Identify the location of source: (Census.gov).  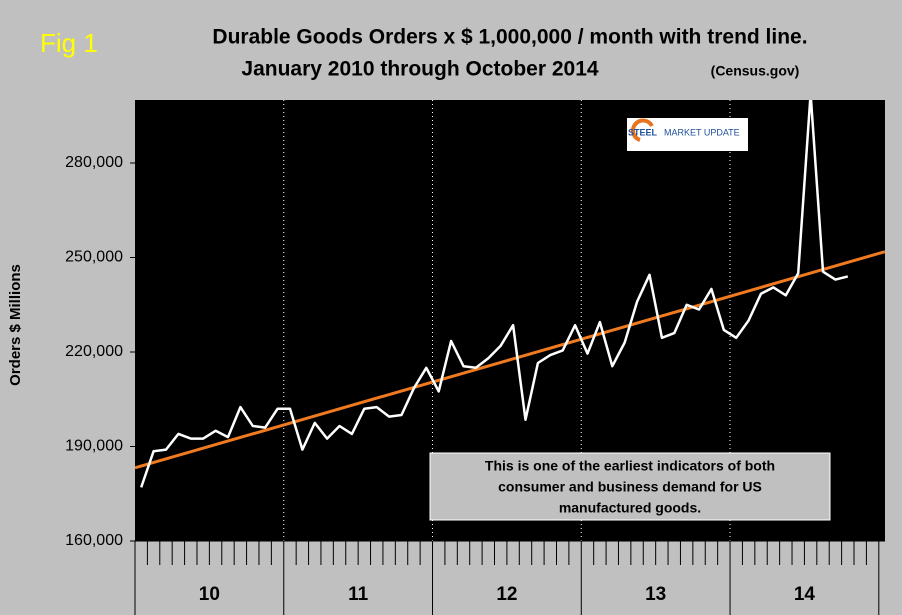
(755, 71).